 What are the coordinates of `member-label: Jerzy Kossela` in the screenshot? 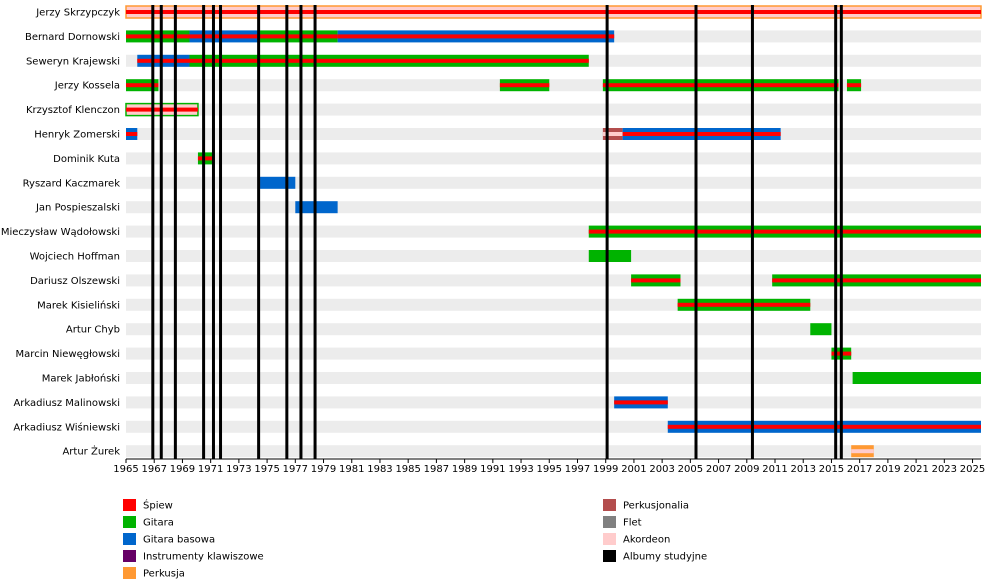 It's located at (87, 86).